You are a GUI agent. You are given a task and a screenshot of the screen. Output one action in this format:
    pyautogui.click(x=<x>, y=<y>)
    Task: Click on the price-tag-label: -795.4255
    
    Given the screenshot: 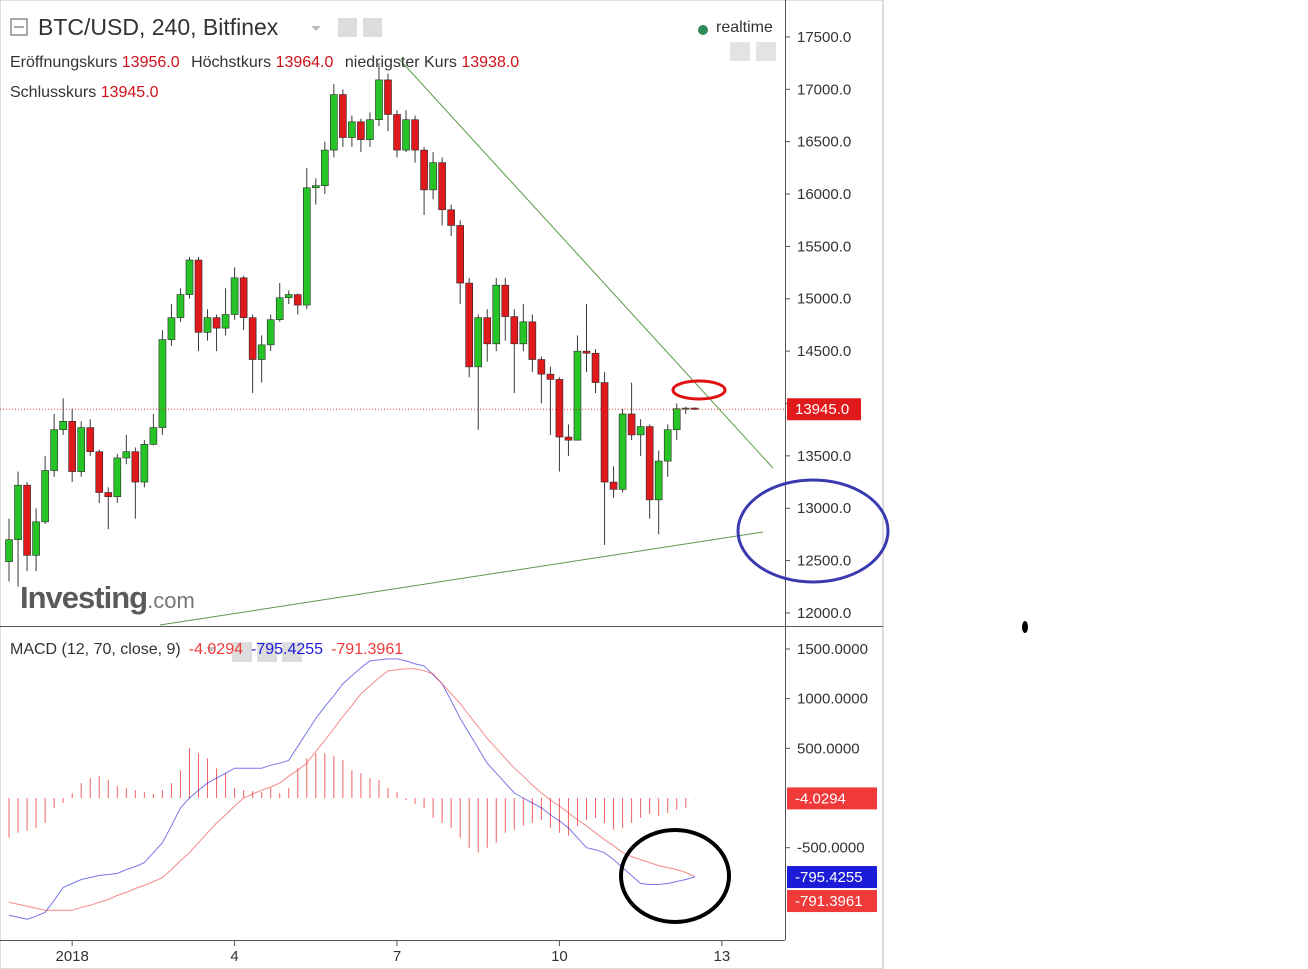 What is the action you would take?
    pyautogui.click(x=829, y=877)
    